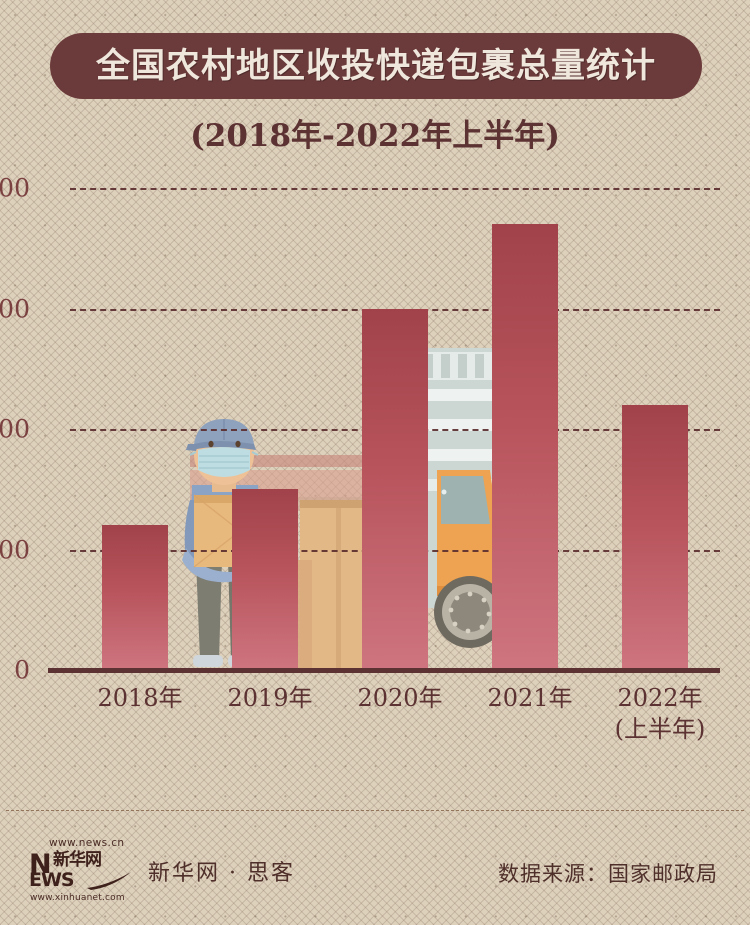 This screenshot has width=750, height=925. Describe the element at coordinates (15, 308) in the screenshot. I see `y-axis-tick-label: 300` at that location.